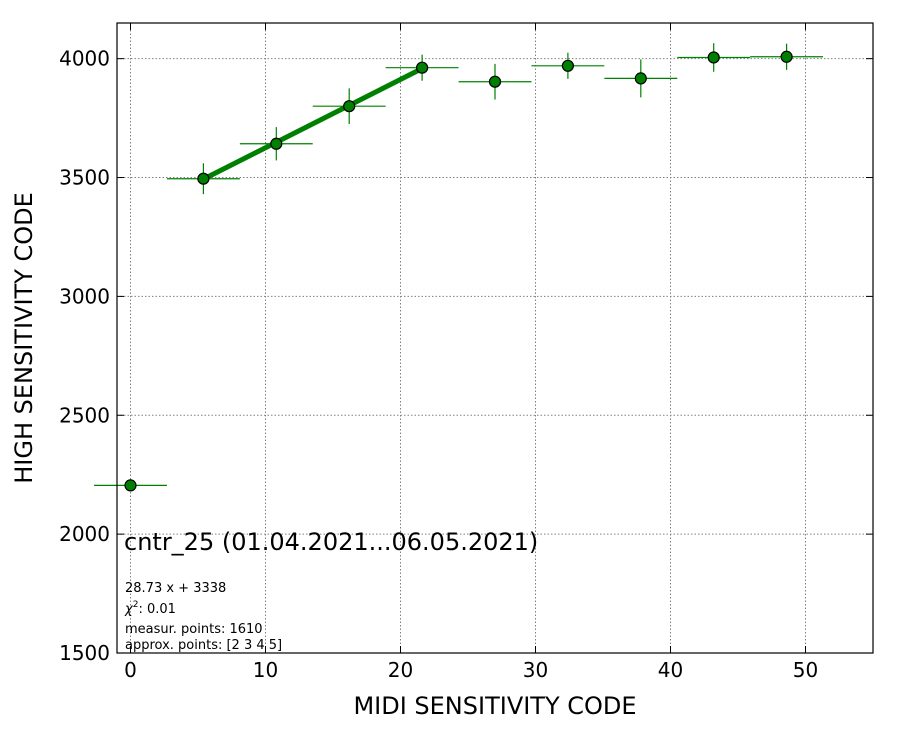 The width and height of the screenshot is (900, 750). Describe the element at coordinates (84, 356) in the screenshot. I see `y-tick-labels: 1500 2000 2500 3000 3500 4000` at that location.